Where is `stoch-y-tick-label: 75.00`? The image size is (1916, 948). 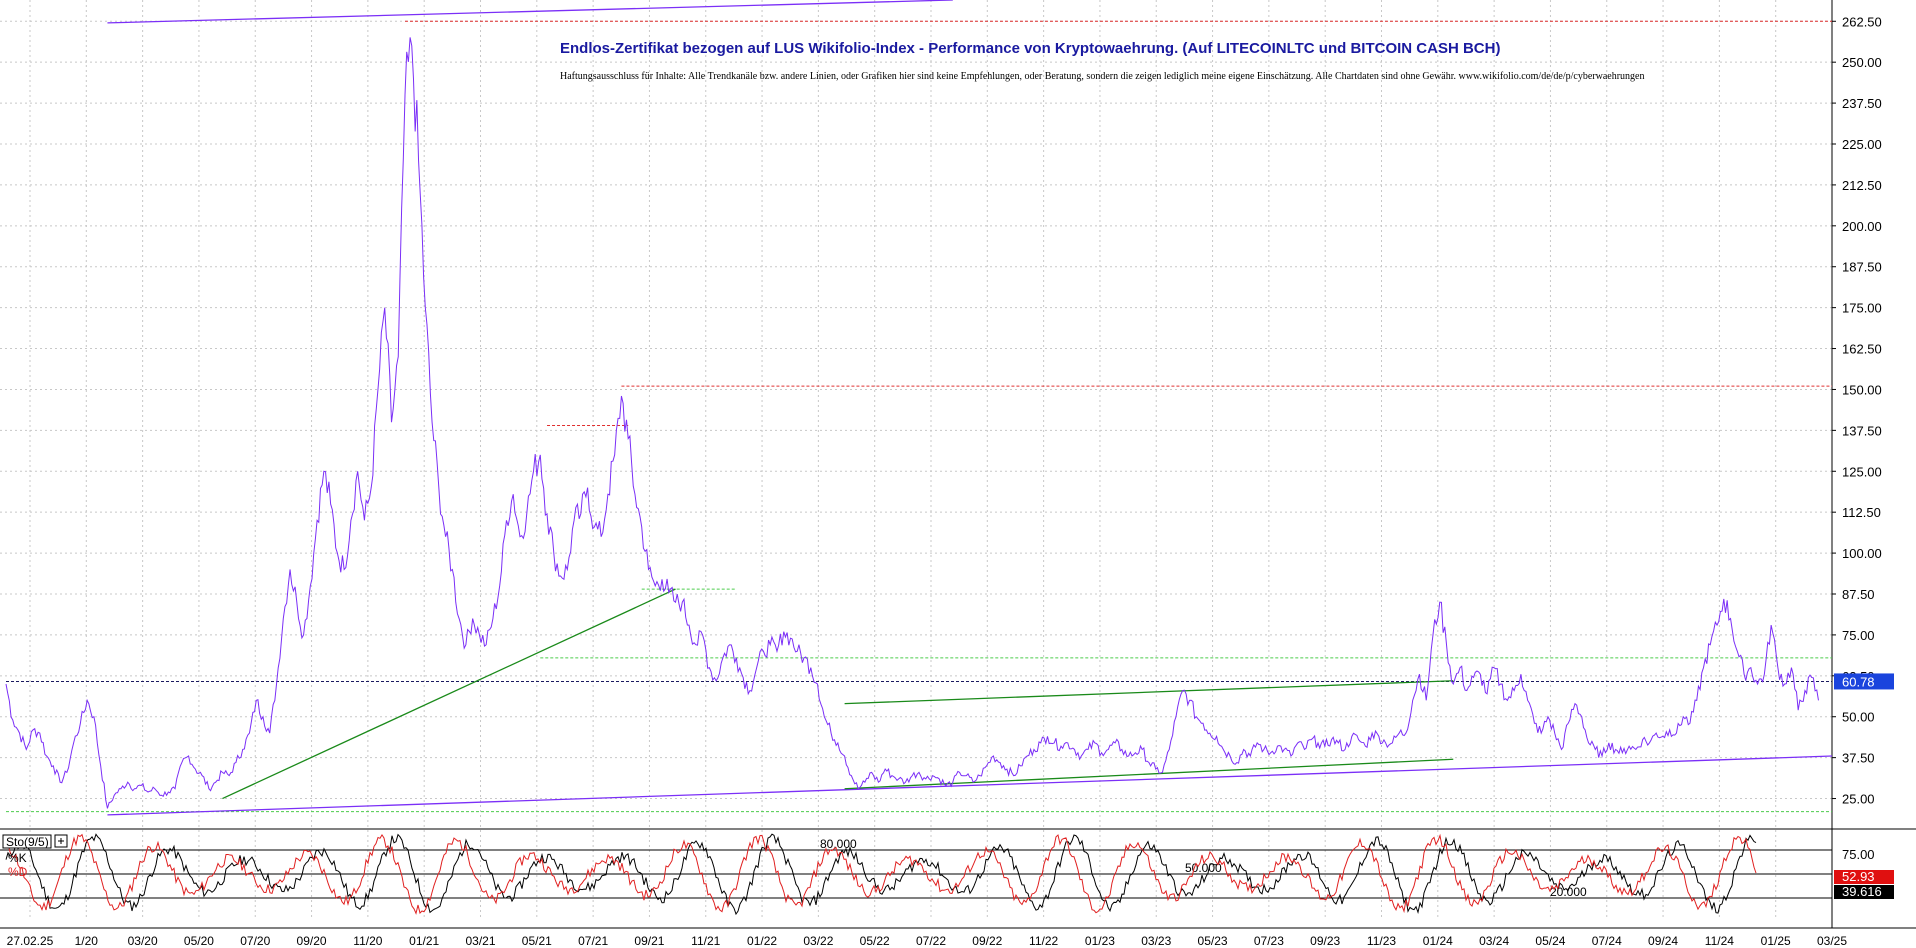
stoch-y-tick-label: 75.00 is located at coordinates (1858, 854).